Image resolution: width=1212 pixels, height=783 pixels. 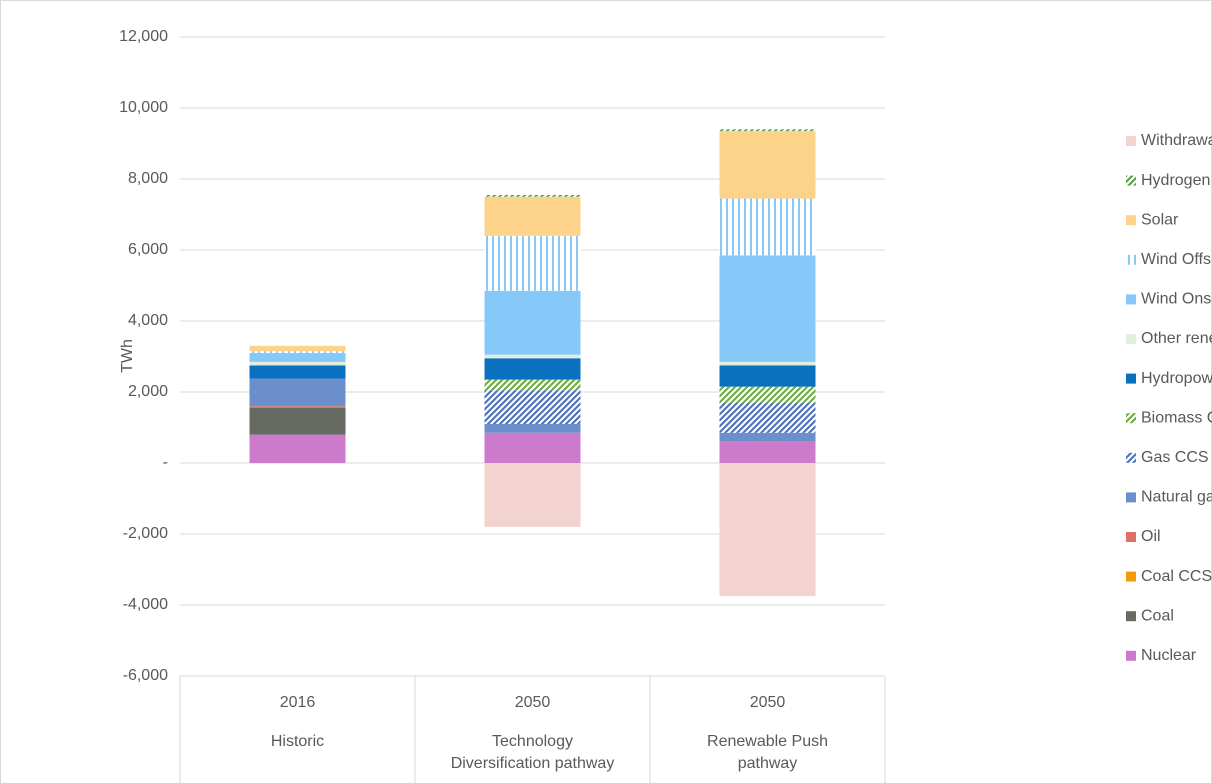 What do you see at coordinates (298, 702) in the screenshot?
I see `x-tick-label: 2016` at bounding box center [298, 702].